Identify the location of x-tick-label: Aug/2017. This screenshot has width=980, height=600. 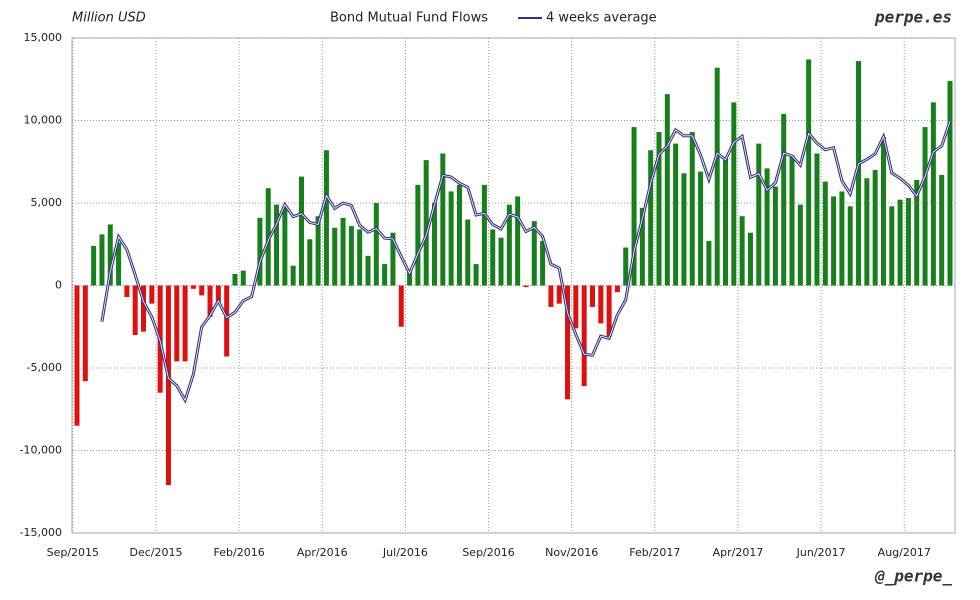
(904, 552).